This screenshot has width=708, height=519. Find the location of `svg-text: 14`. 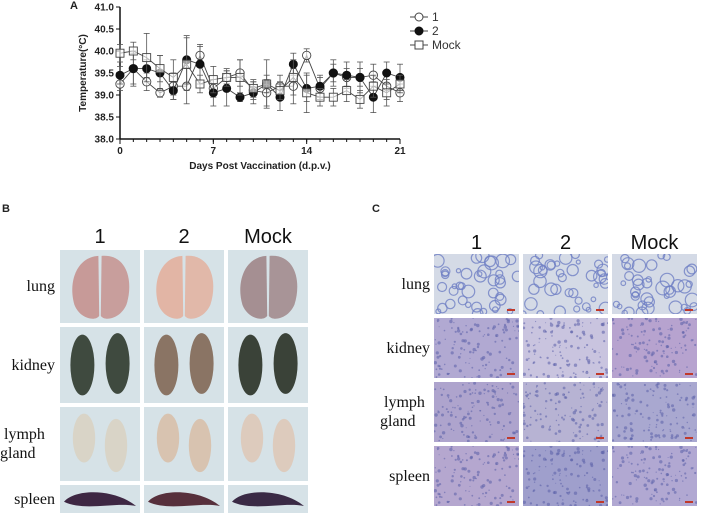

svg-text: 14 is located at coordinates (307, 151).